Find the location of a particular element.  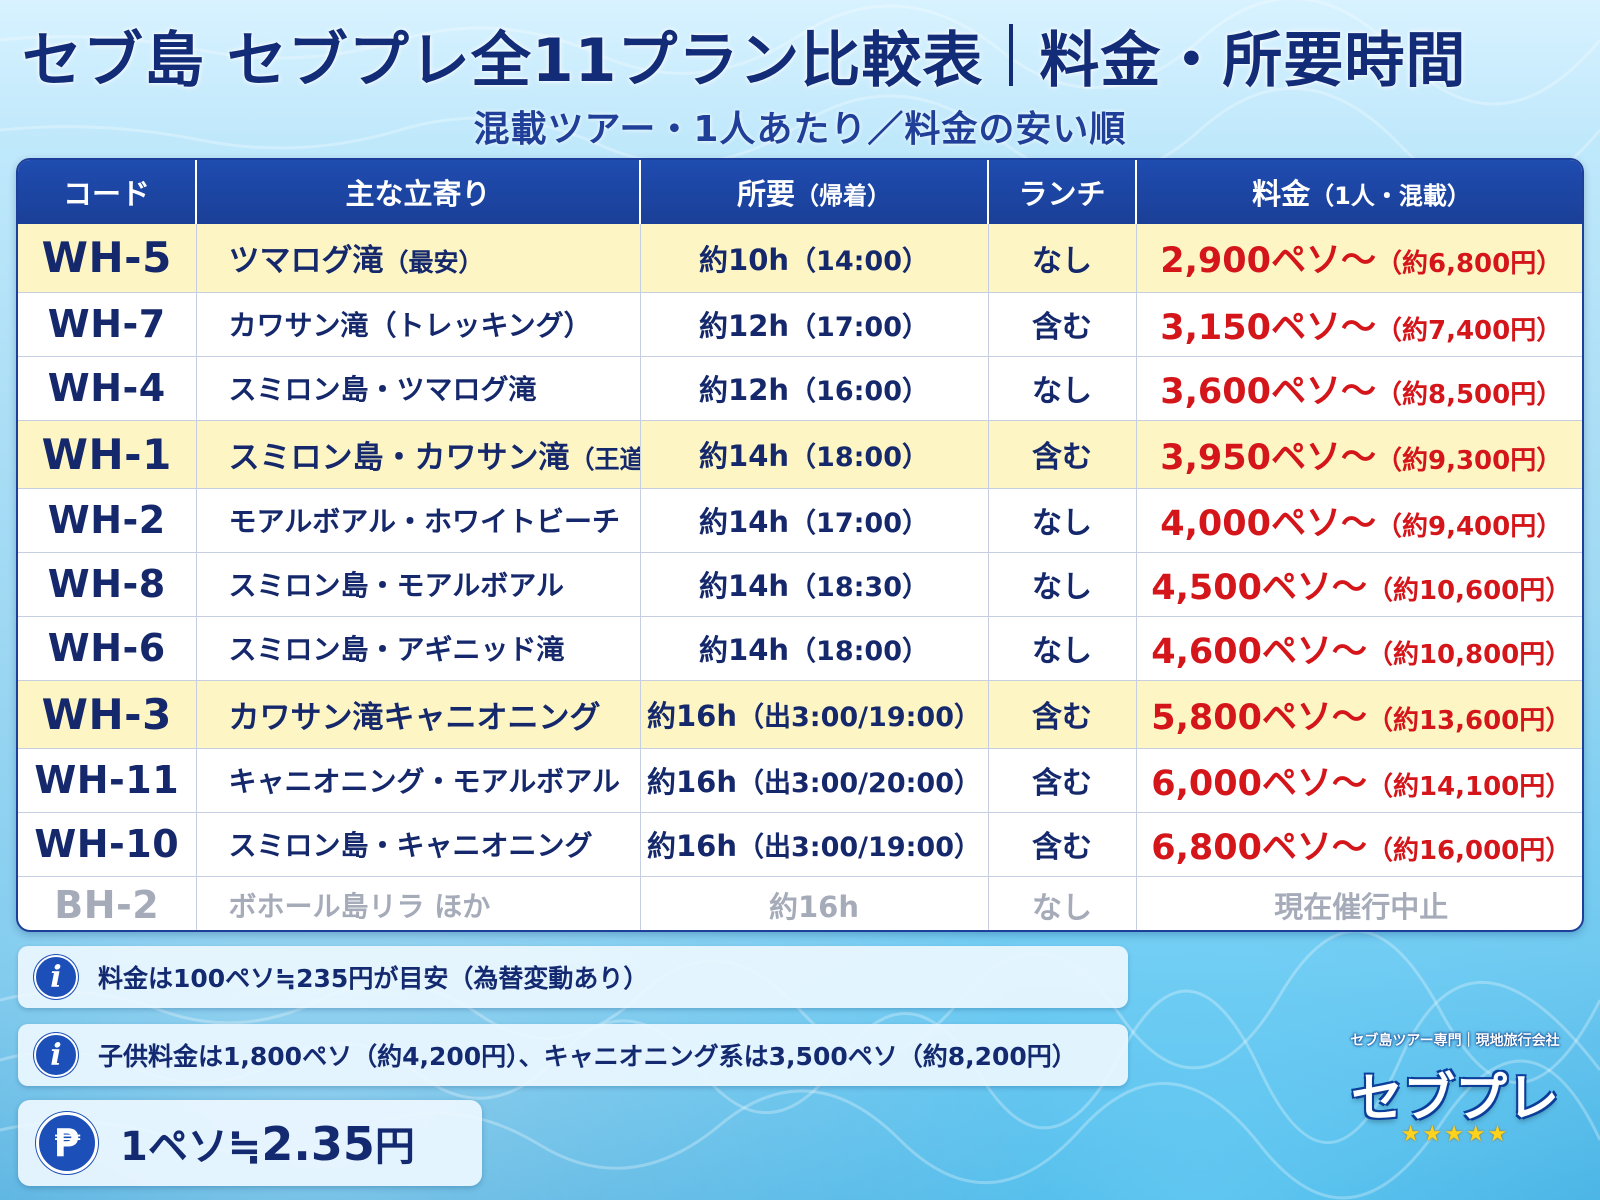

plan-stops: キャニオニング・モアルボアル is located at coordinates (418, 780).